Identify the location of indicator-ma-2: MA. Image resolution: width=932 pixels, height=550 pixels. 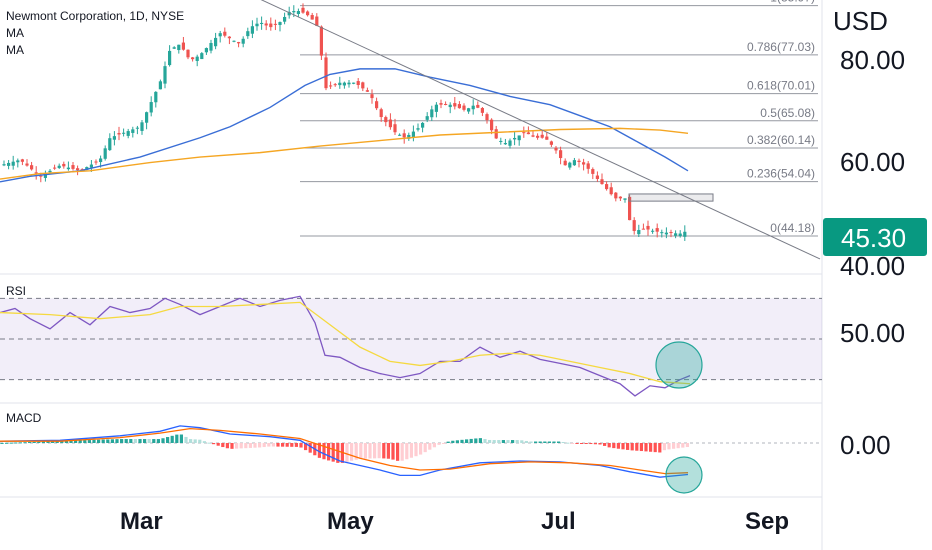
(15, 50).